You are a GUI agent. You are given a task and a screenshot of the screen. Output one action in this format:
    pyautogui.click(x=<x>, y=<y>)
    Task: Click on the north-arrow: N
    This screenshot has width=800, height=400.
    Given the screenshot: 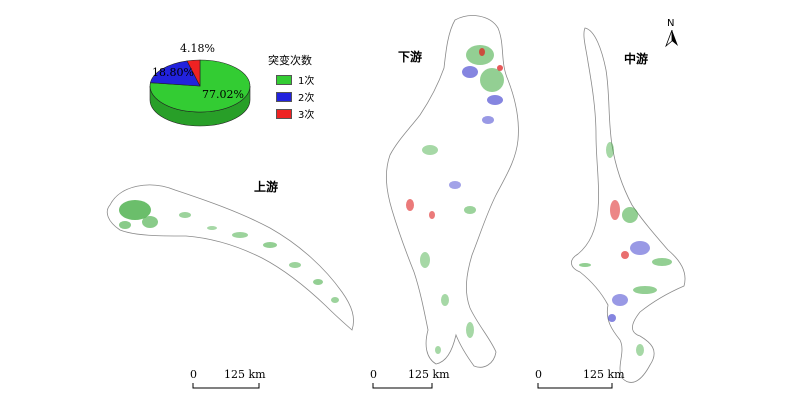 What is the action you would take?
    pyautogui.click(x=672, y=33)
    